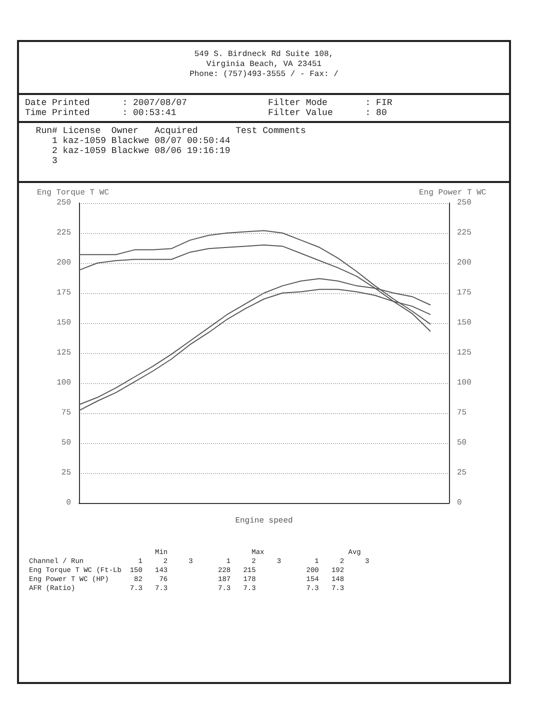 The image size is (555, 720). Describe the element at coordinates (66, 413) in the screenshot. I see `y-tick-label: 75` at that location.